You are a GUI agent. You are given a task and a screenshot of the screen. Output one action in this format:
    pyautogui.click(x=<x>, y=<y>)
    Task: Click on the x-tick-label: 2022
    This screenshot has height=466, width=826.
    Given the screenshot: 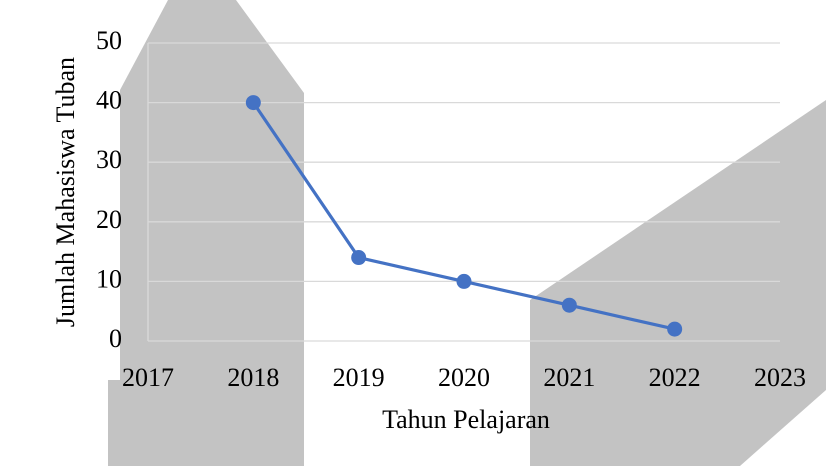 What is the action you would take?
    pyautogui.click(x=675, y=377)
    